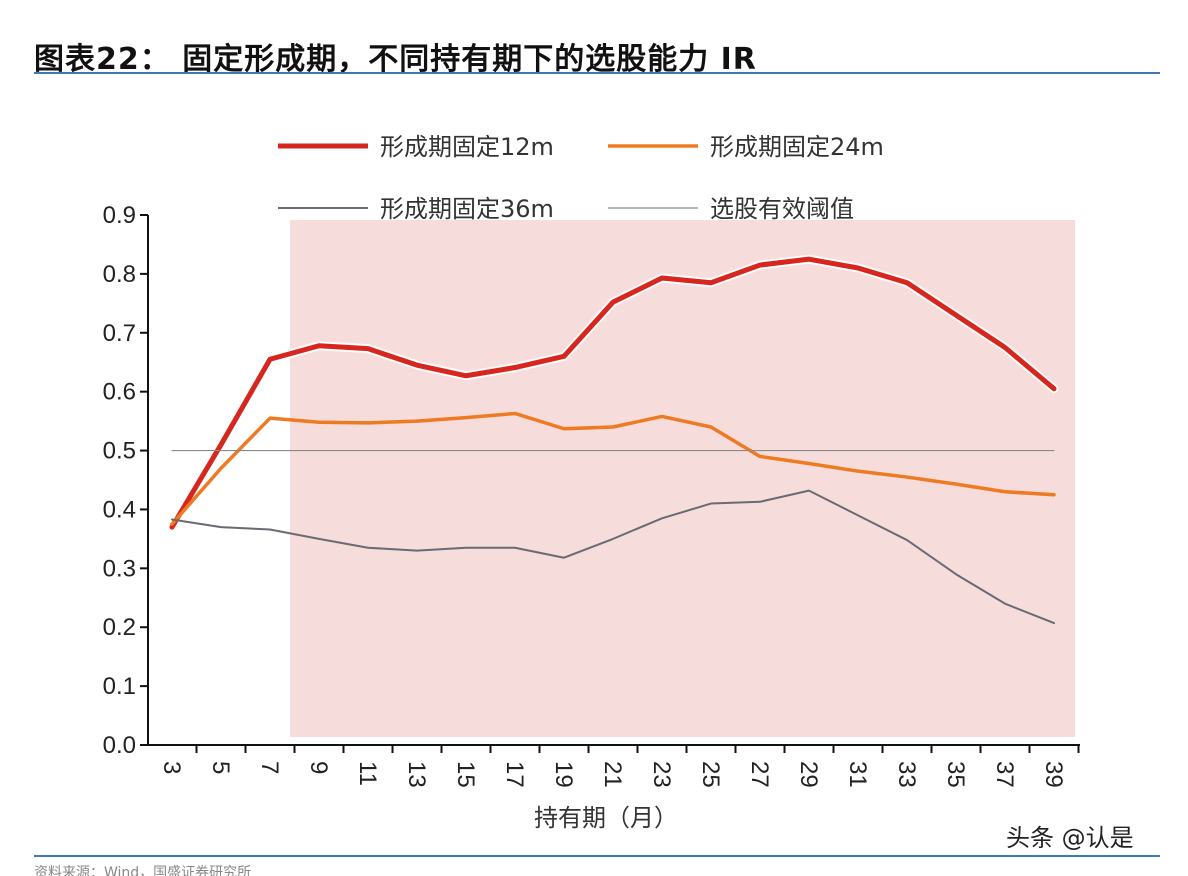 This screenshot has width=1188, height=876. I want to click on y-tick-label: 0.2, so click(119, 627).